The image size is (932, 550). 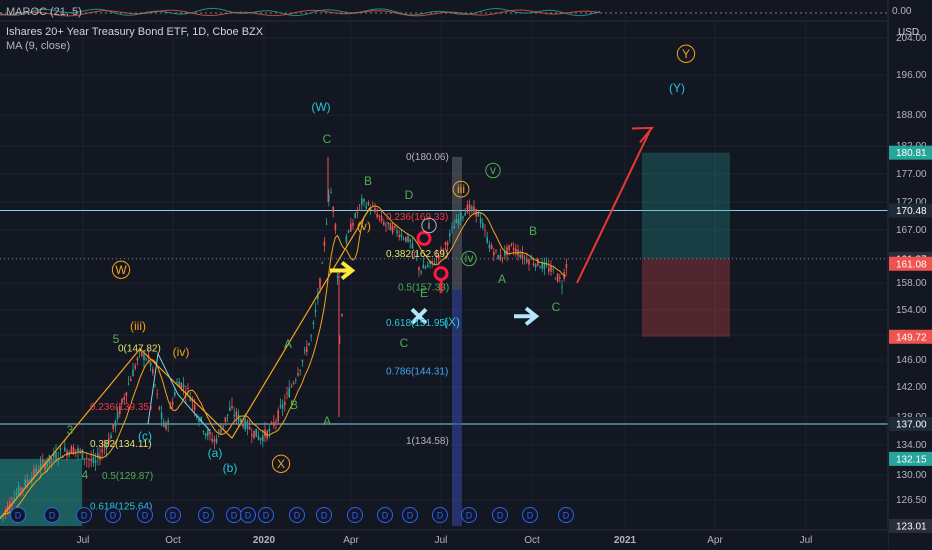 I want to click on currency-label: USD, so click(x=909, y=32).